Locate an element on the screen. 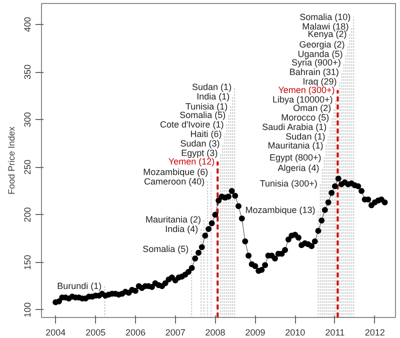  annotation: Tunisia (300+) is located at coordinates (289, 183).